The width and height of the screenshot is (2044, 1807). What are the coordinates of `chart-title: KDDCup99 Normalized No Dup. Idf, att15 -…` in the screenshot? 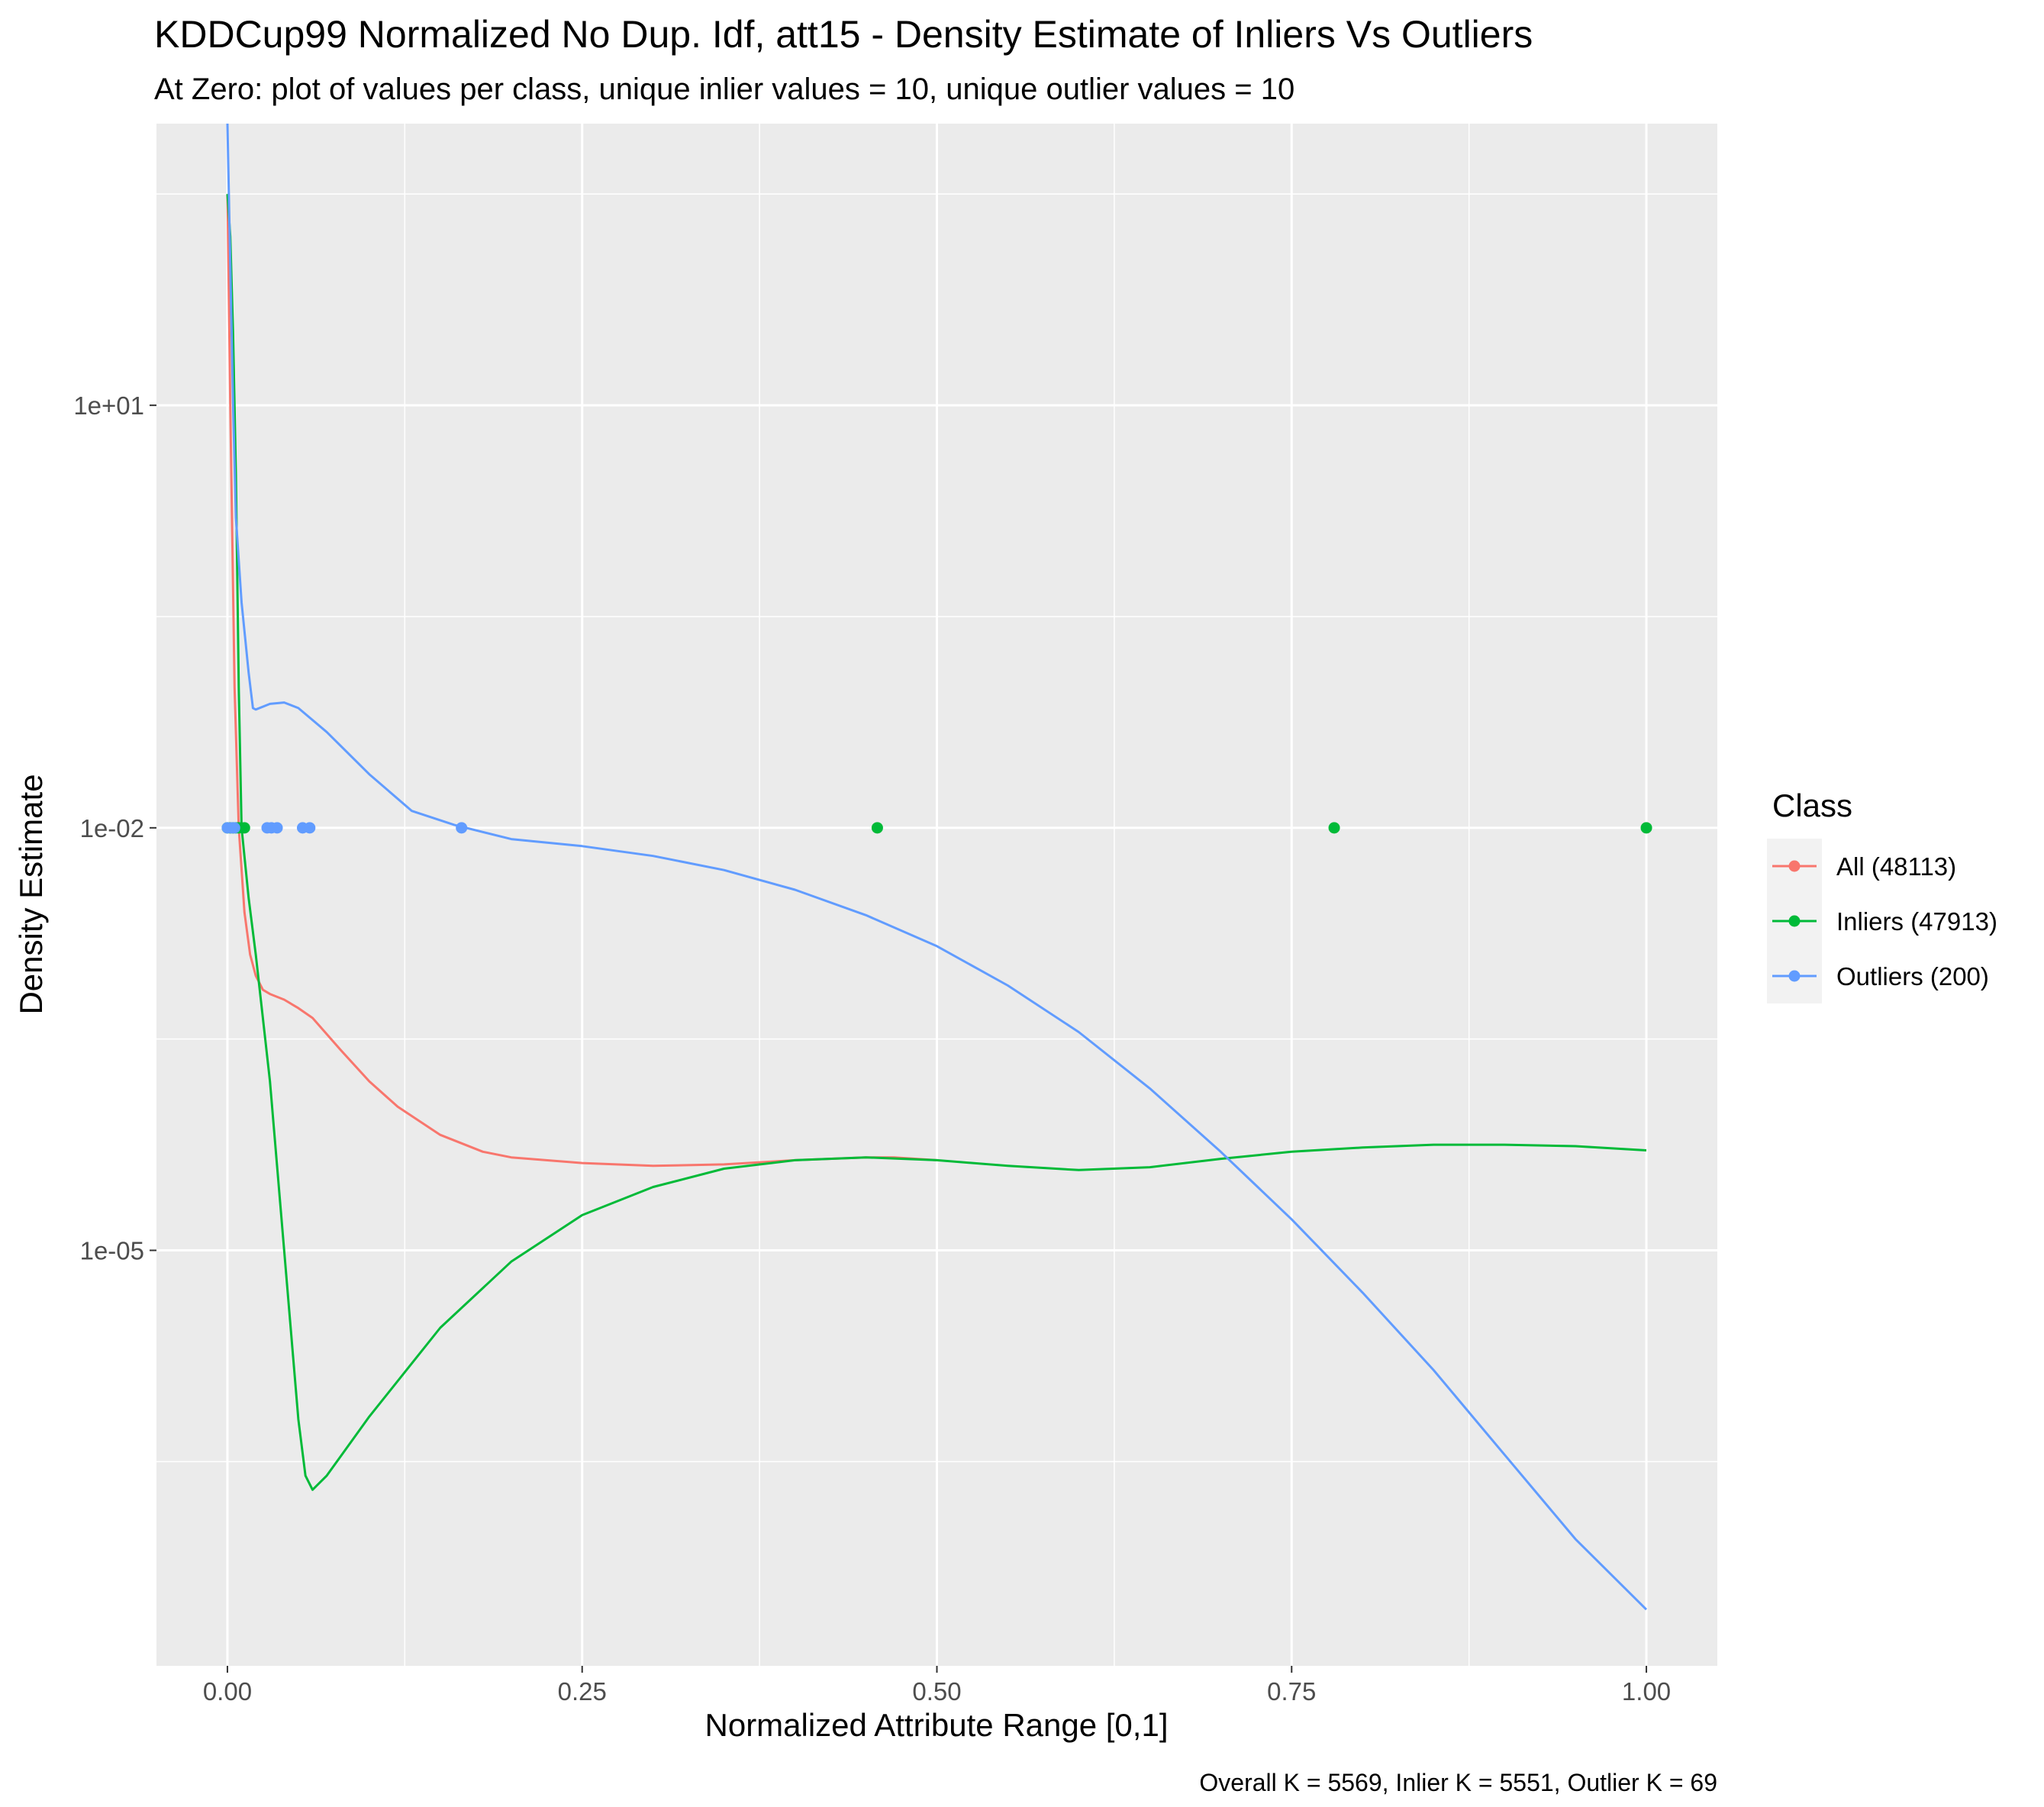 It's located at (844, 34).